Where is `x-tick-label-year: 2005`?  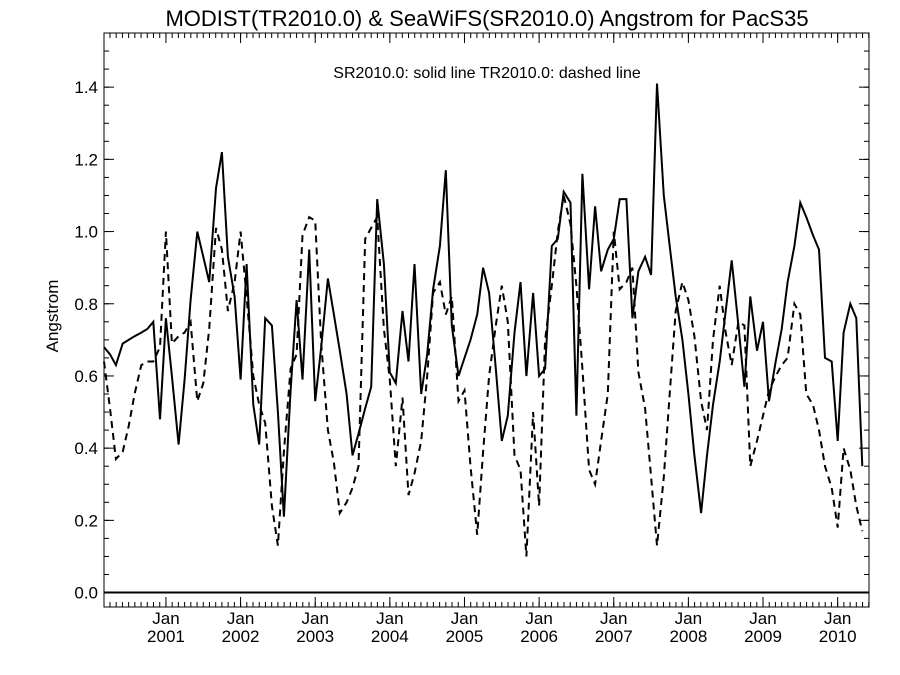 x-tick-label-year: 2005 is located at coordinates (465, 636).